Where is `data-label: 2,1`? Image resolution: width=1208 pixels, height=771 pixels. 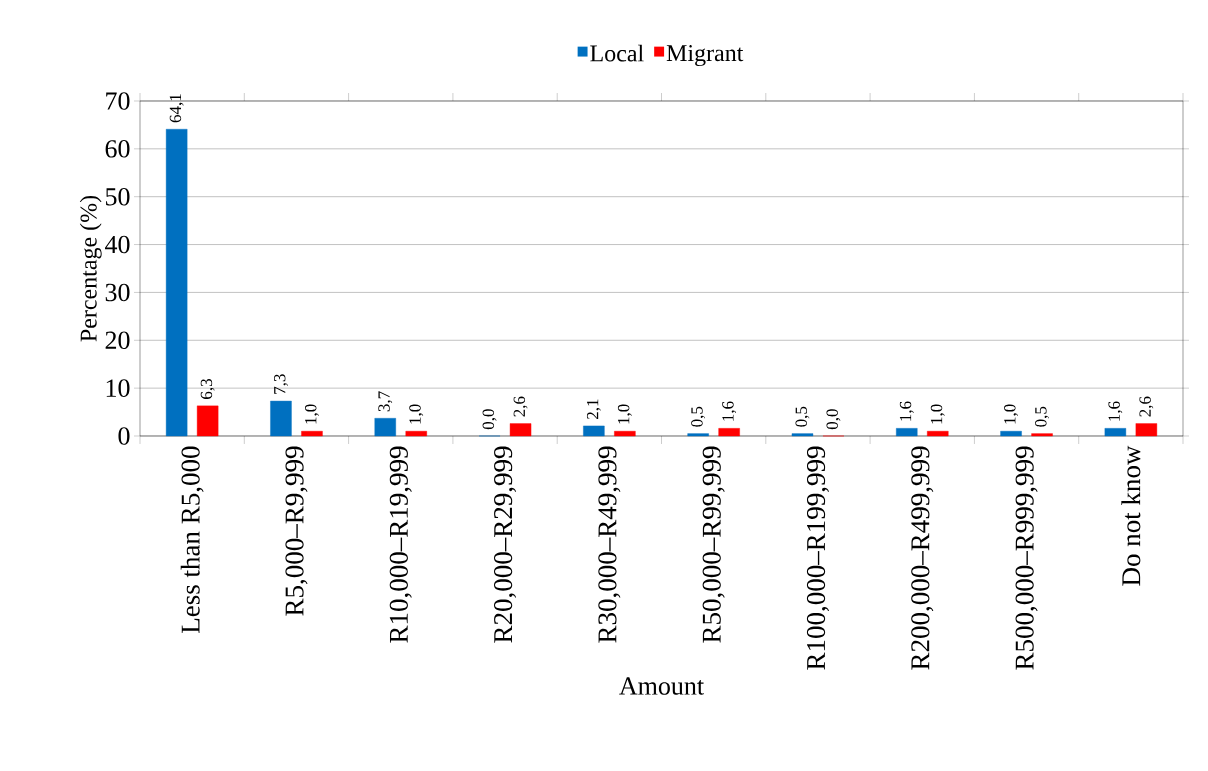 data-label: 2,1 is located at coordinates (593, 409).